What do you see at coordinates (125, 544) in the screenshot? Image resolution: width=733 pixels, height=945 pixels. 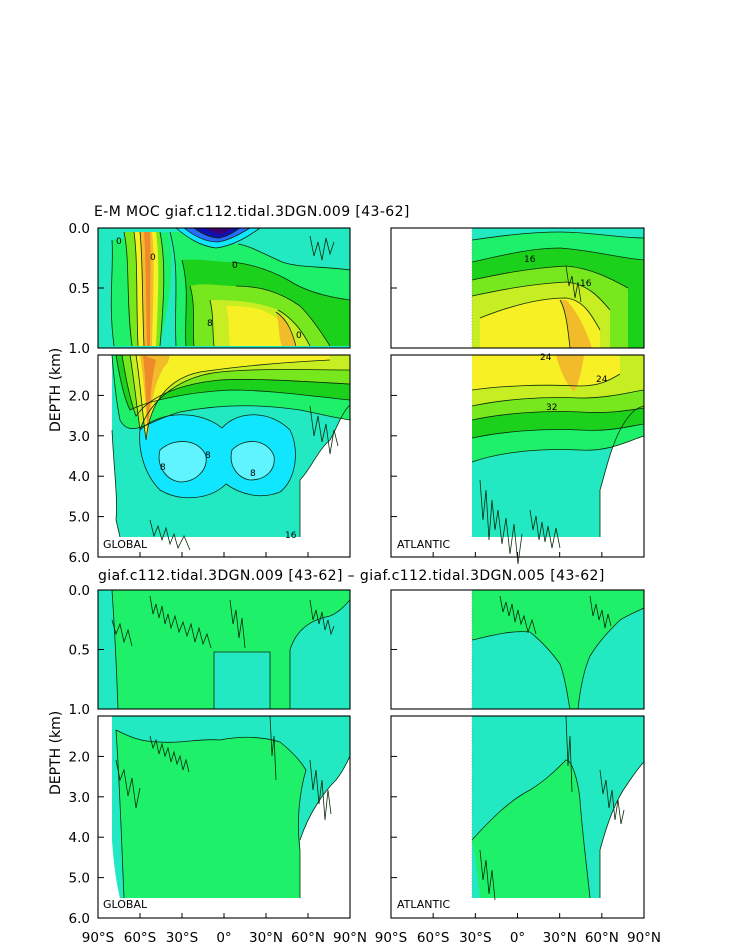 I see `panel-label-global-top: GLOBAL` at bounding box center [125, 544].